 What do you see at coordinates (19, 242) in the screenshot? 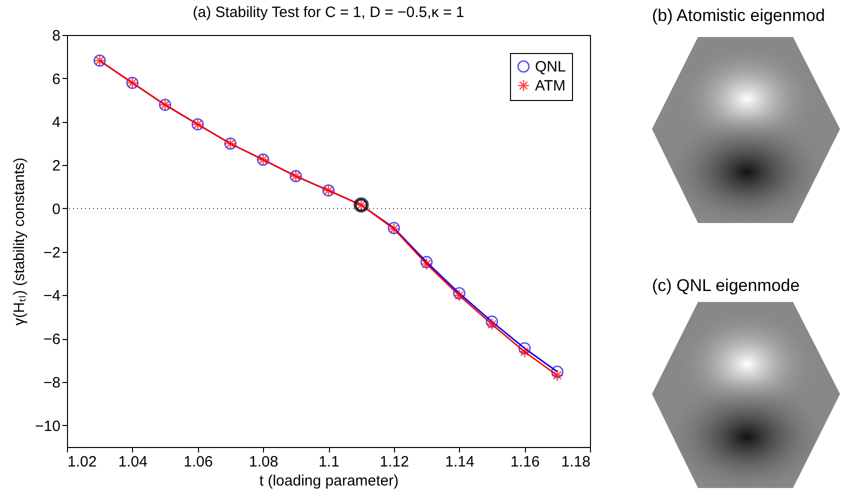
I see `y-axis-title: γ(Hₜₗ) (stability constants)` at bounding box center [19, 242].